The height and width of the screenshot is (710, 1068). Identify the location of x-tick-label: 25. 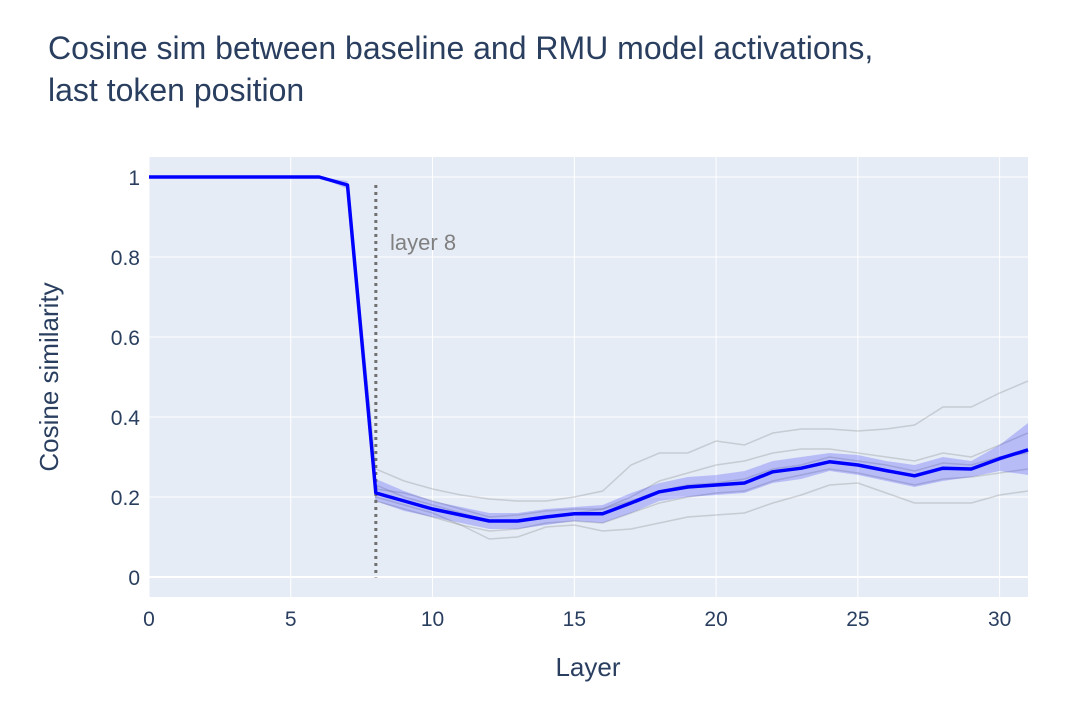
(857, 619).